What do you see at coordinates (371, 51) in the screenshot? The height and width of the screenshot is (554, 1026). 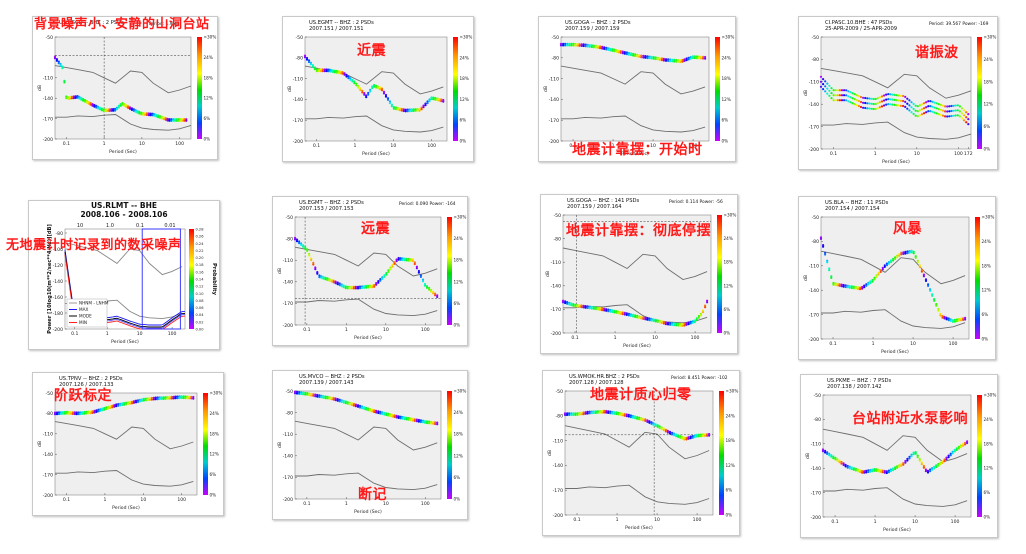 I see `panel-caption: 近震` at bounding box center [371, 51].